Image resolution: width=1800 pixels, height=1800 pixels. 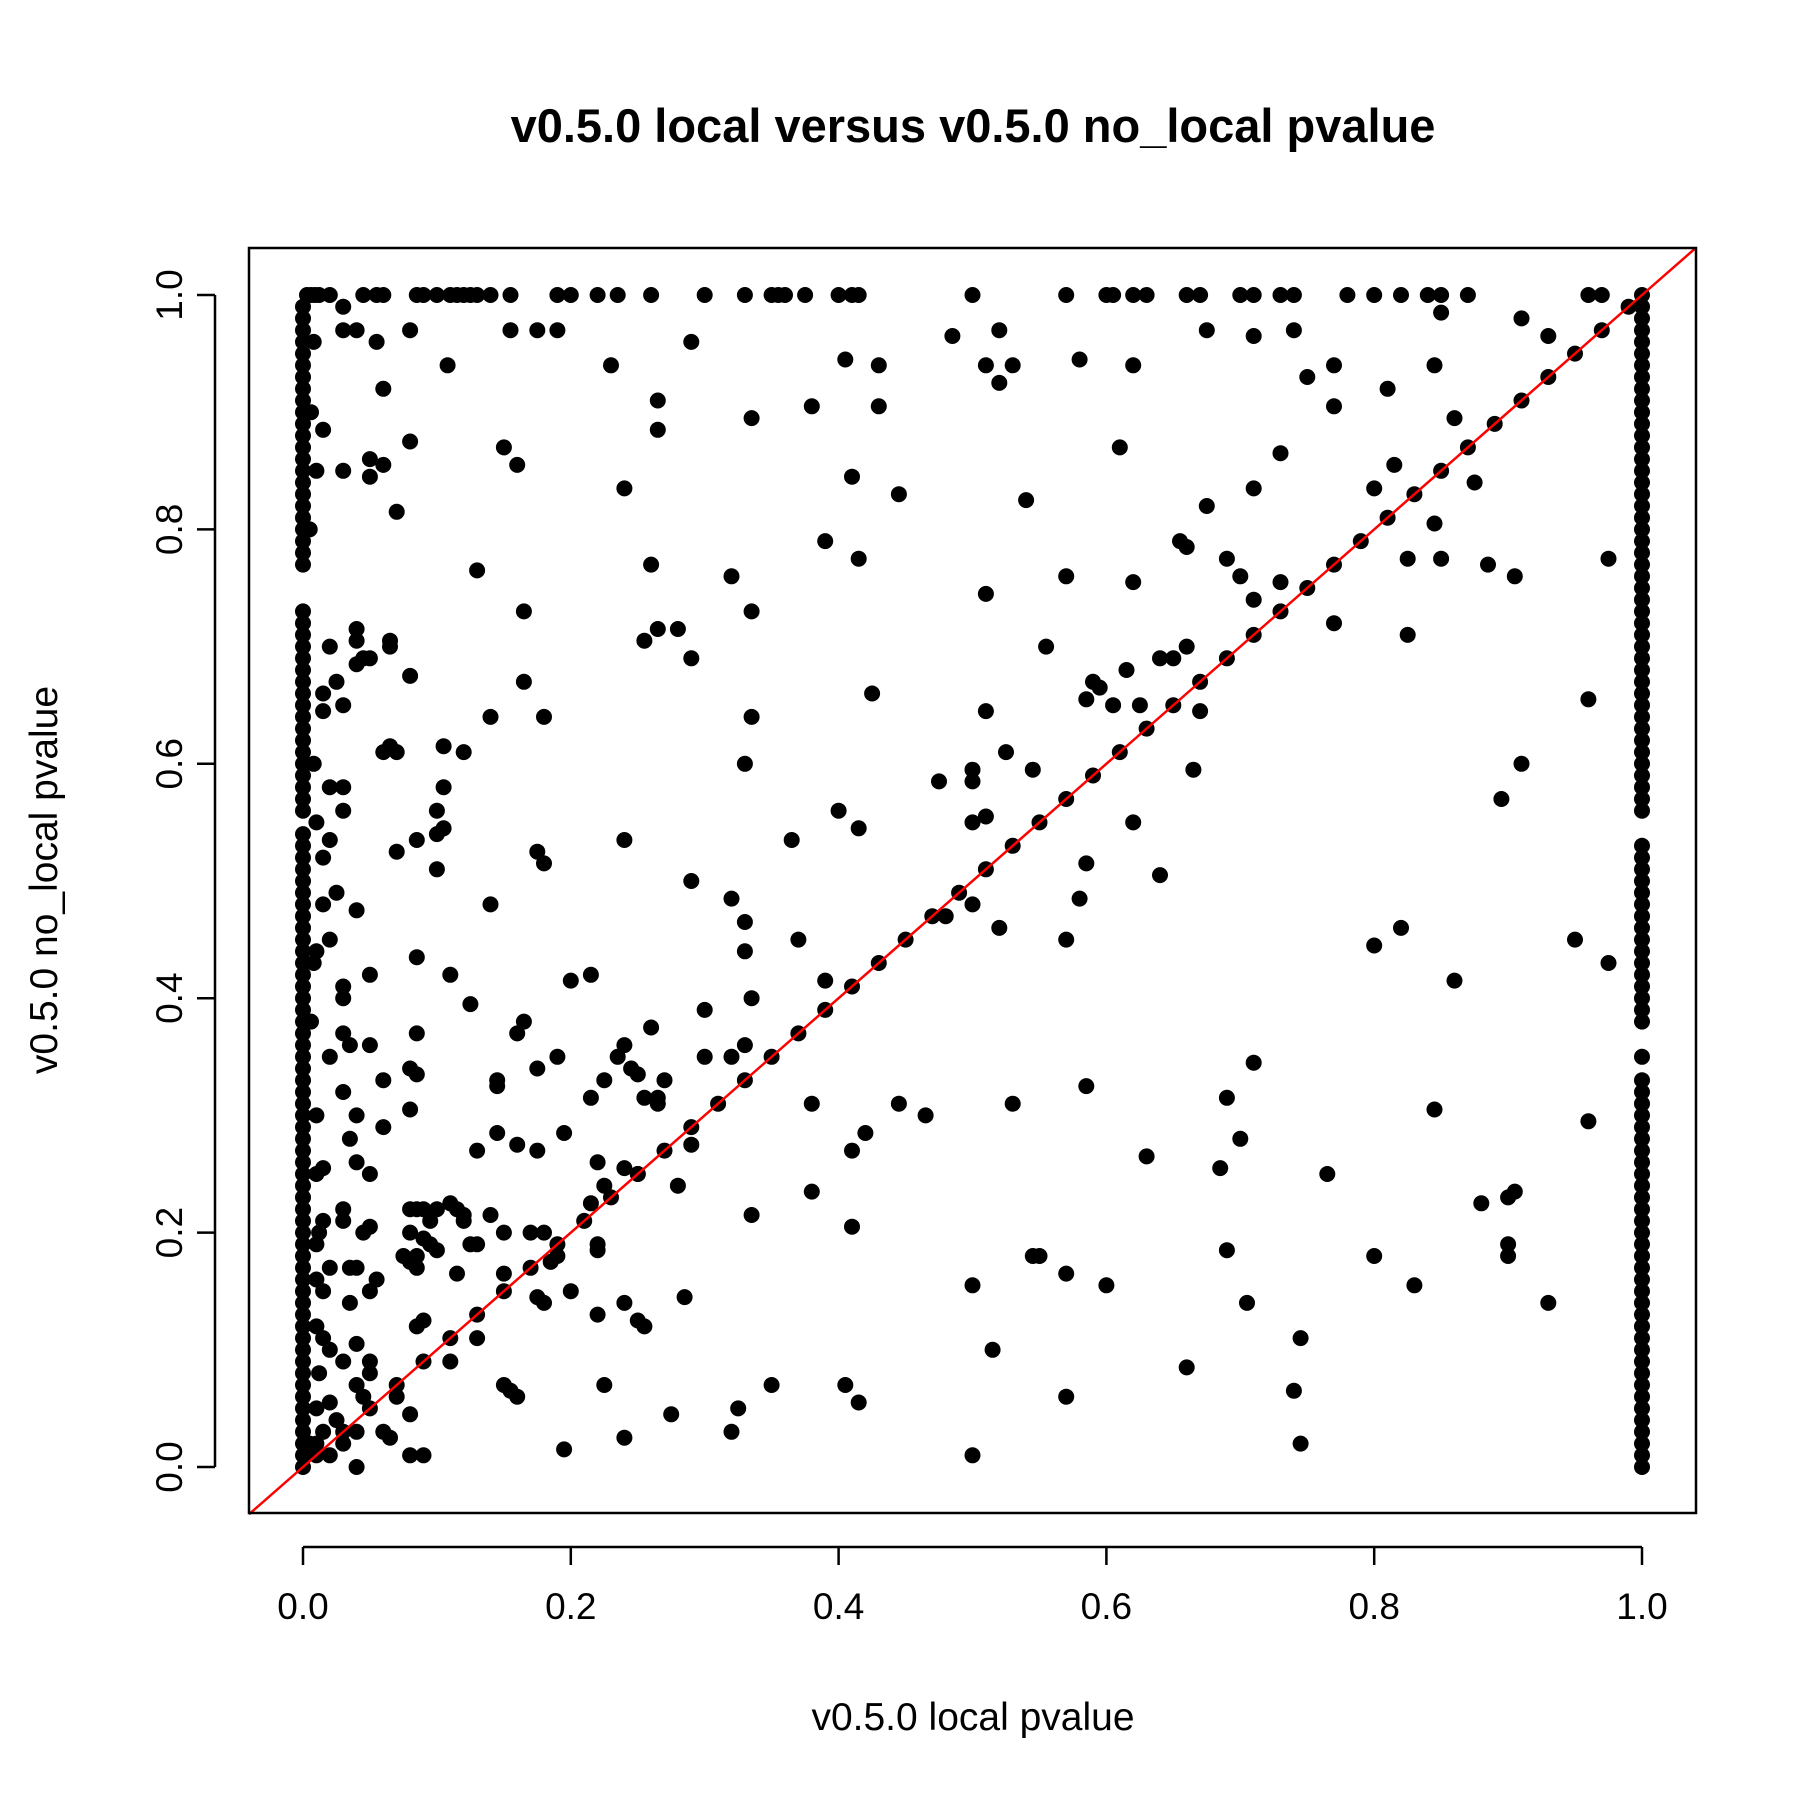 I want to click on y-tick-label: 0.2, so click(x=169, y=1232).